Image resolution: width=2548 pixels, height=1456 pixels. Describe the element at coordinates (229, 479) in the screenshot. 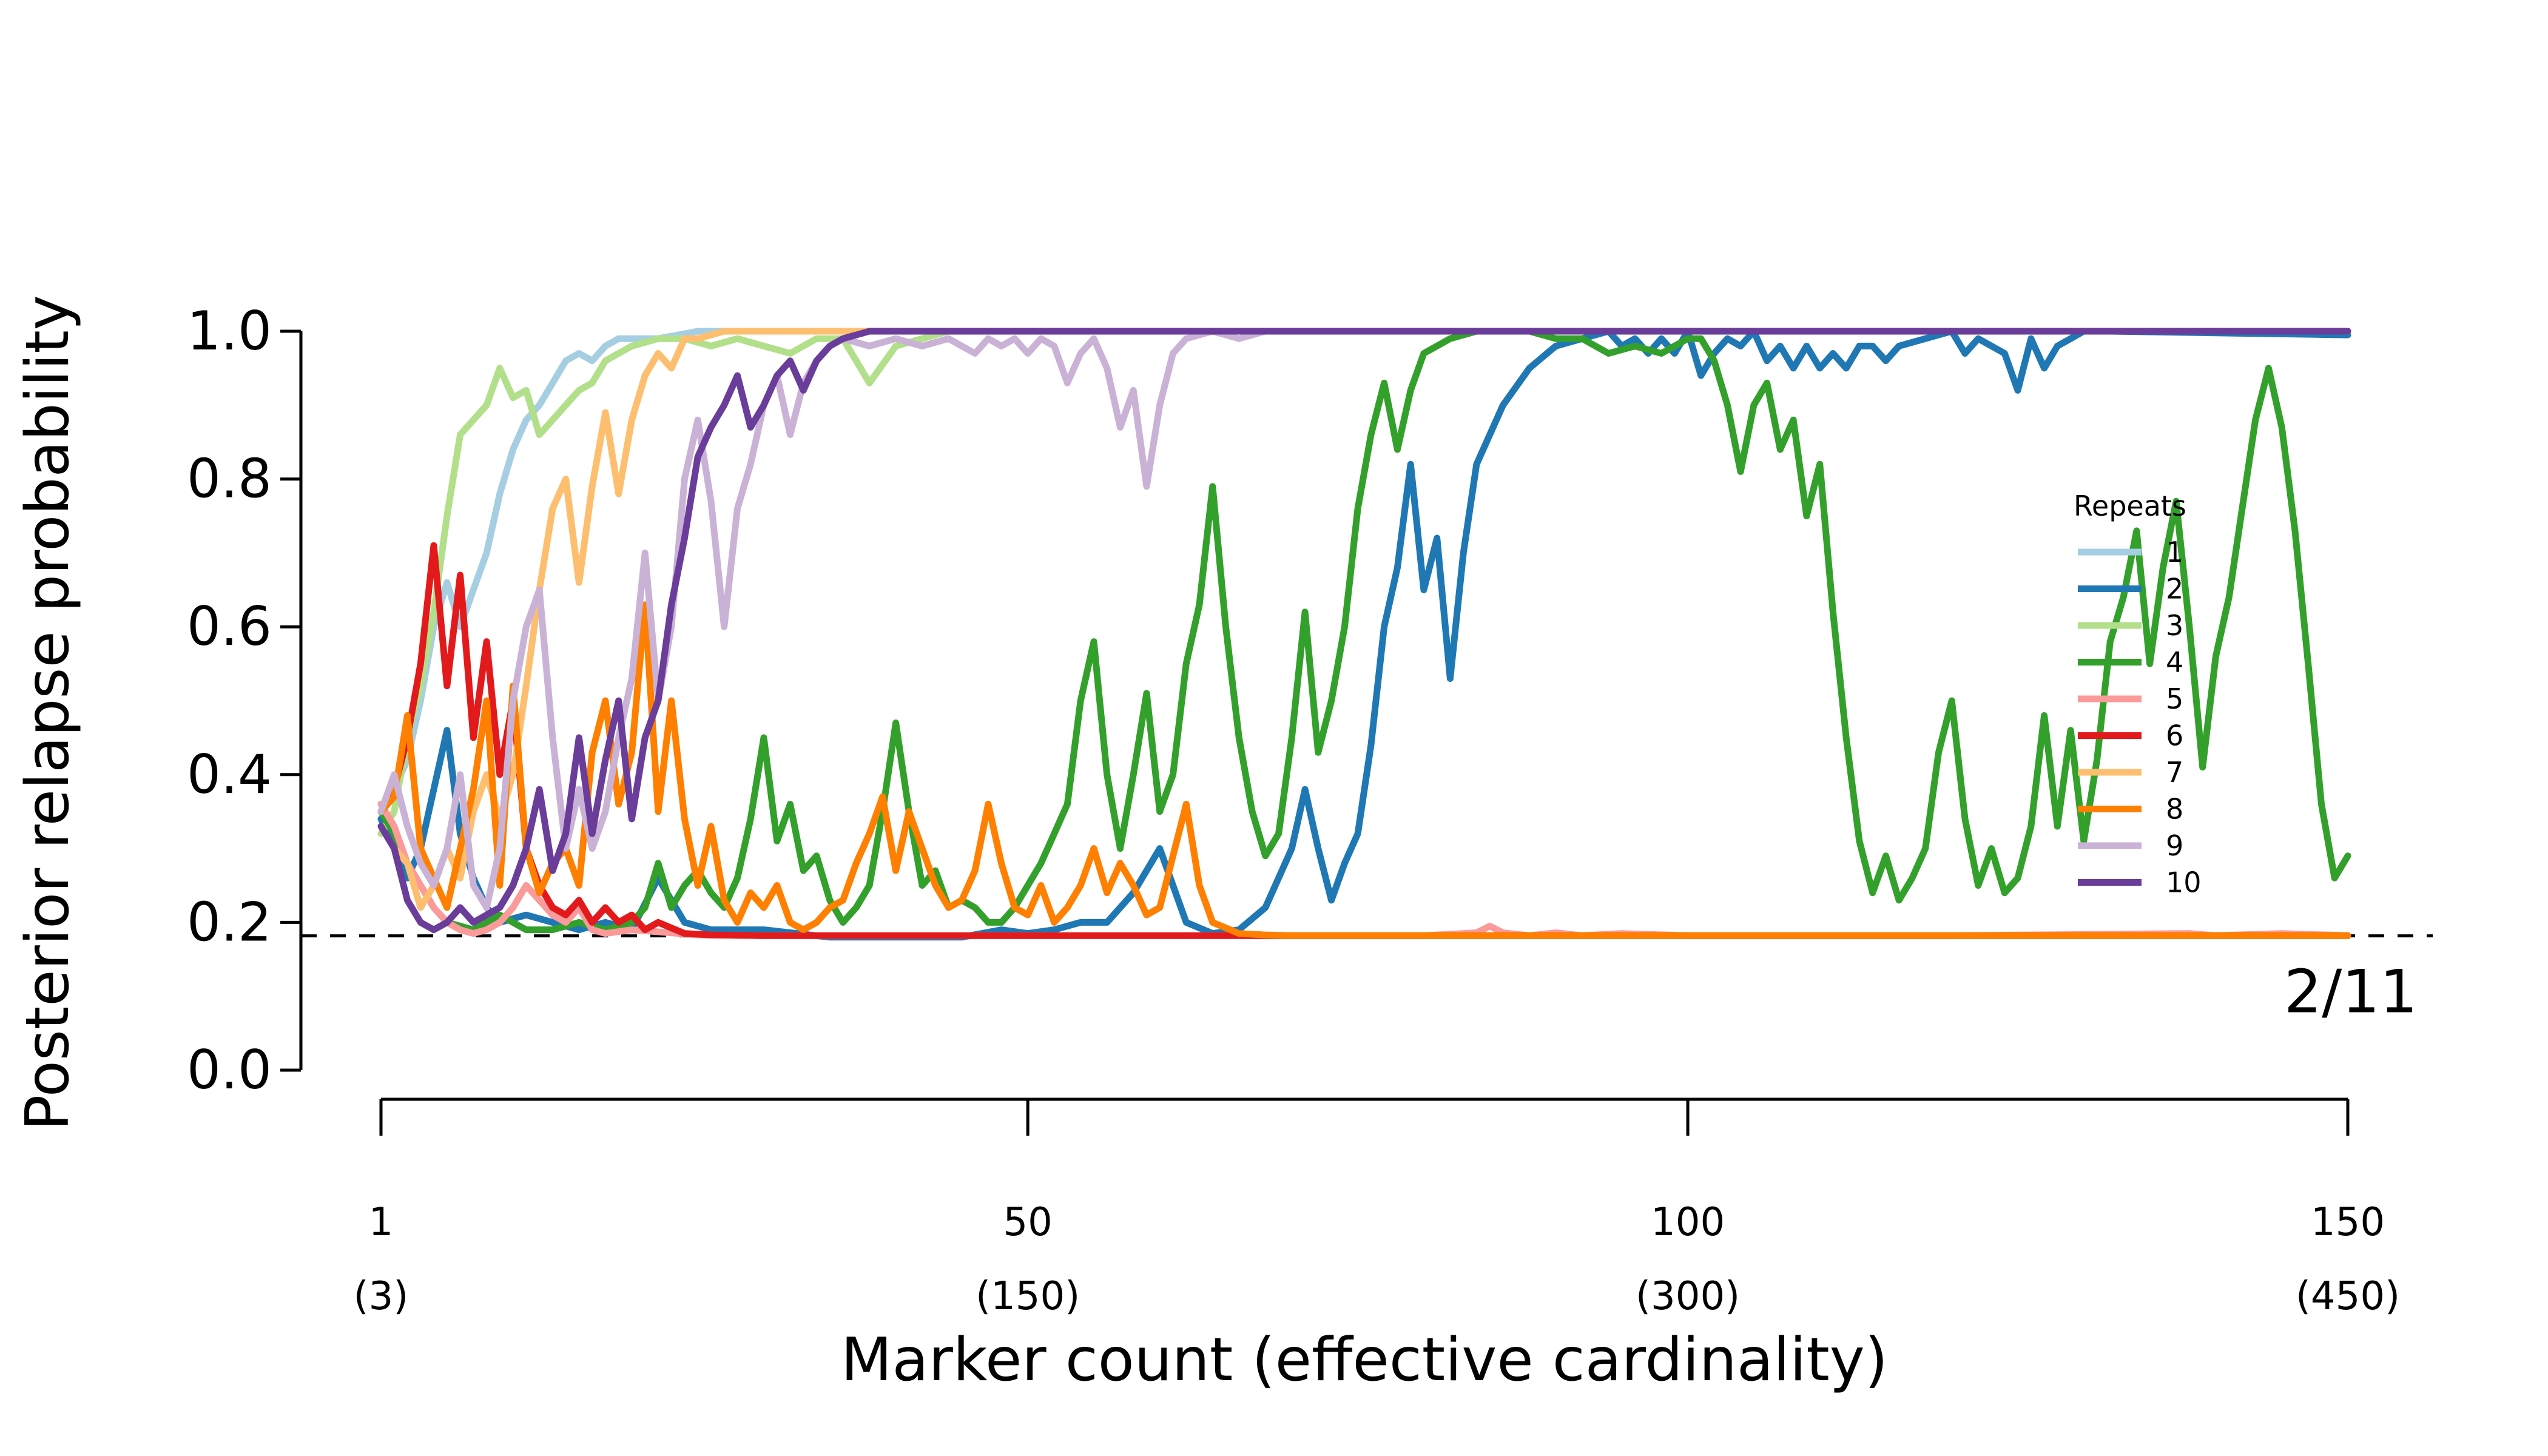

I see `y-tick-label: 0.8` at that location.